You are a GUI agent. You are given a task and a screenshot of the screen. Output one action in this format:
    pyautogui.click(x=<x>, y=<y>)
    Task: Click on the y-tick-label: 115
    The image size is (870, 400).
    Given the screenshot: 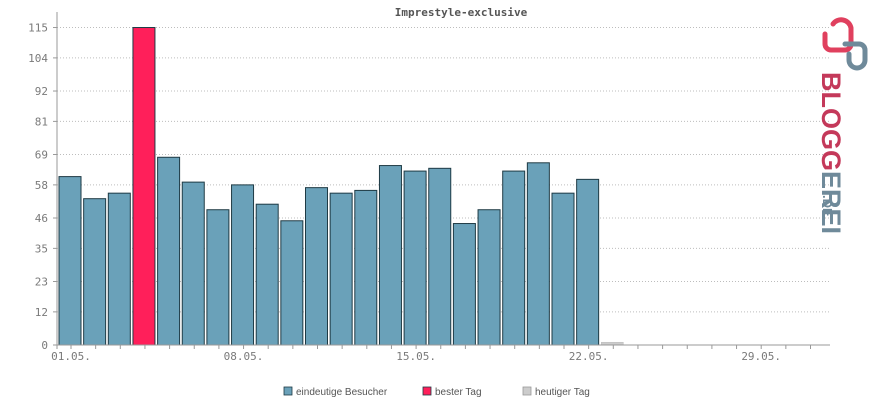 What is the action you would take?
    pyautogui.click(x=38, y=28)
    